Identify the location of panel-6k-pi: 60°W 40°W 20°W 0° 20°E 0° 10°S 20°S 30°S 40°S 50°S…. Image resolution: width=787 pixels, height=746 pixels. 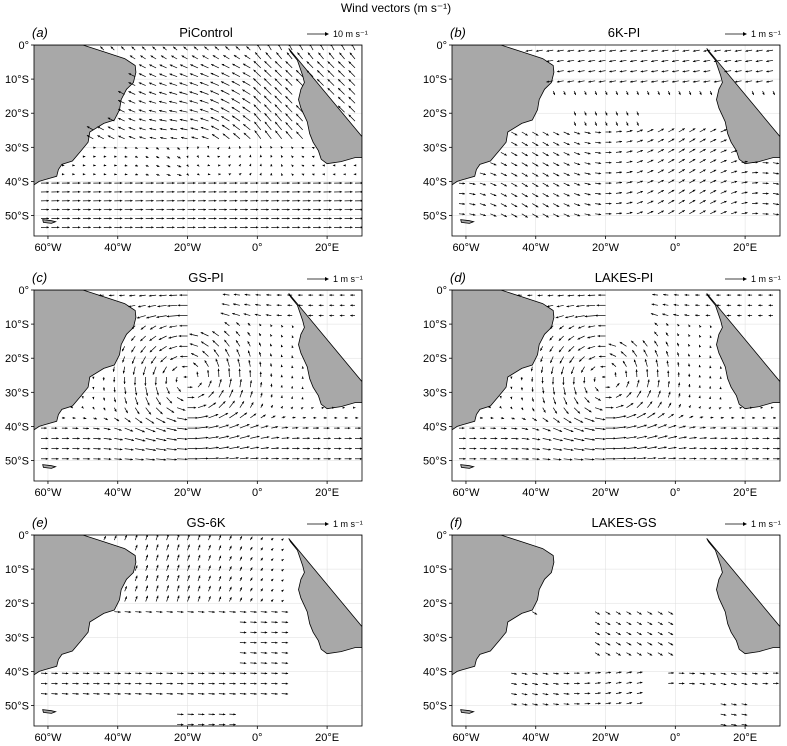
(605, 139).